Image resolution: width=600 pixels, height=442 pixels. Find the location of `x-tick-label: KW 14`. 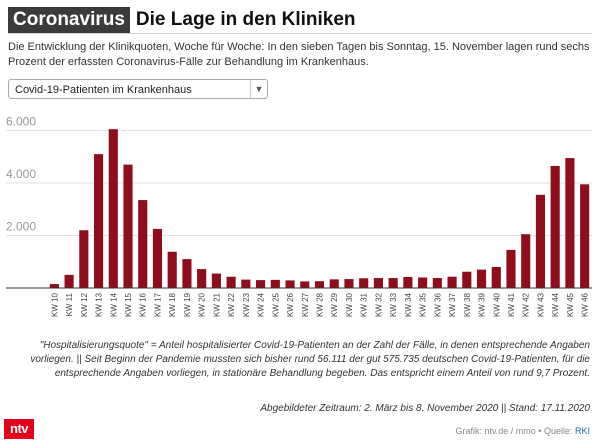

x-tick-label: KW 14 is located at coordinates (113, 304).